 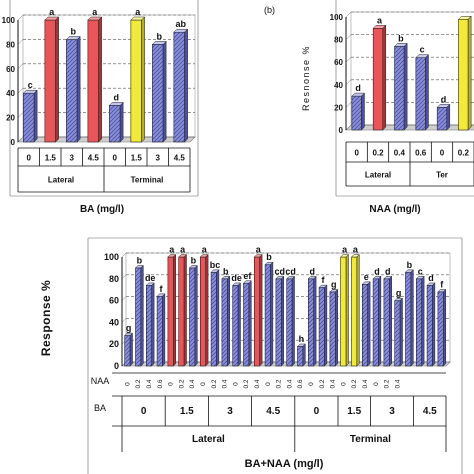 What do you see at coordinates (180, 158) in the screenshot?
I see `chart-0-xtick-label: 4.5` at bounding box center [180, 158].